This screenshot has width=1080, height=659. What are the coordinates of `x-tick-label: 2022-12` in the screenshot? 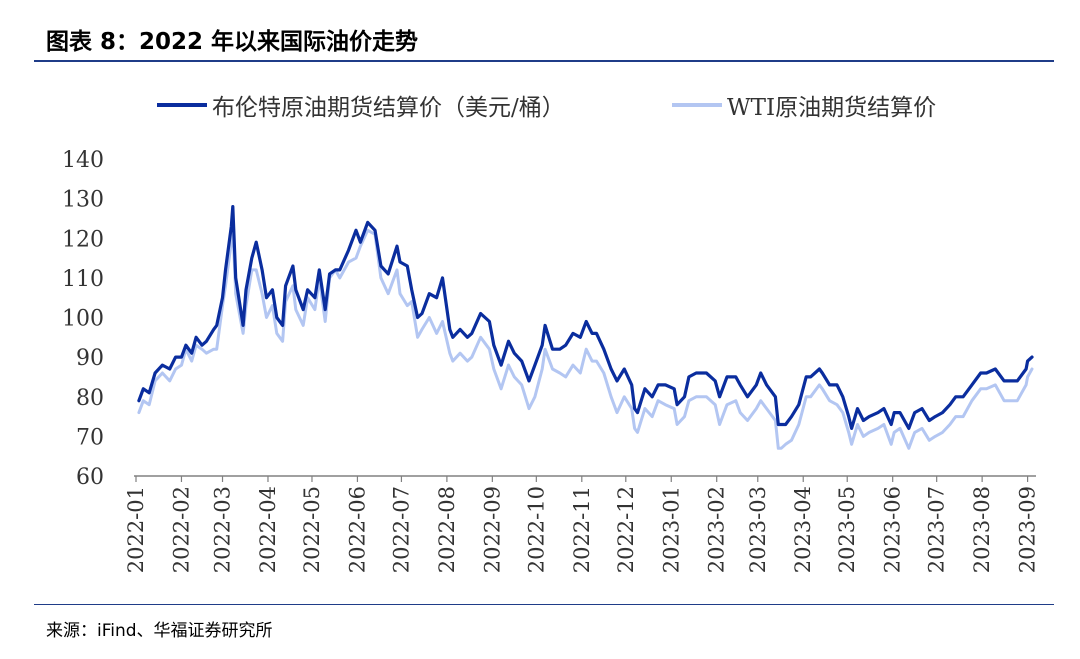 It's located at (626, 529).